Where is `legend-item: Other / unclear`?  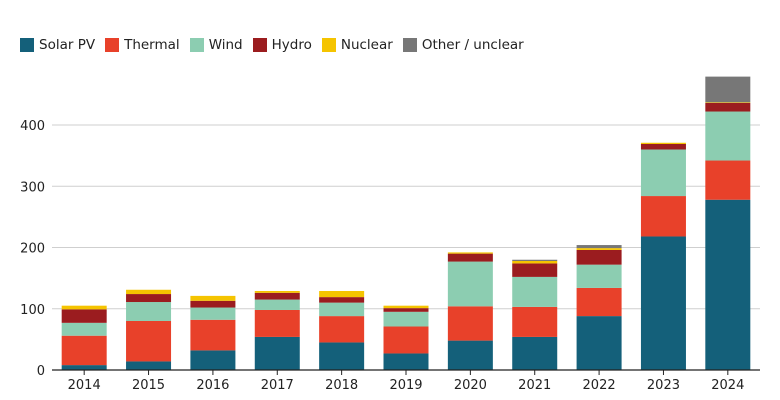
legend-item: Other / unclear is located at coordinates (463, 45).